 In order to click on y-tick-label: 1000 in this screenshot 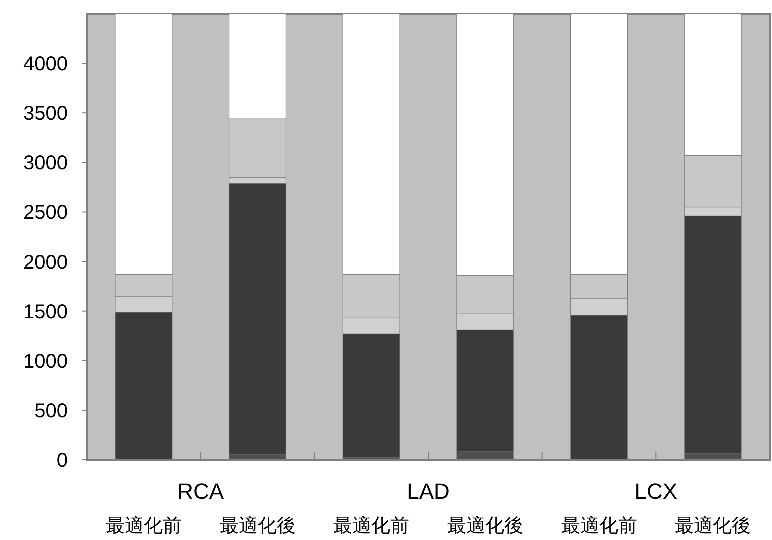, I will do `click(46, 361)`.